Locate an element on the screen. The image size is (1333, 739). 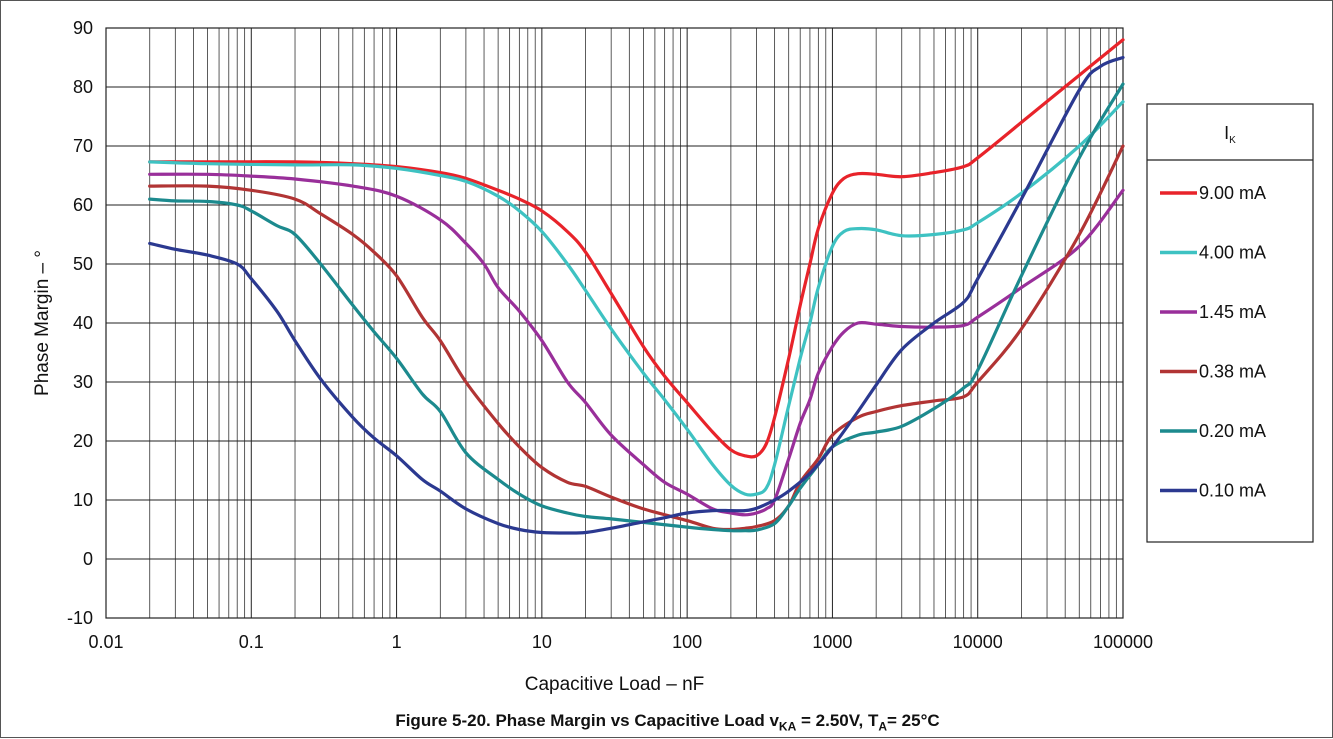
x-tick-label: 100000 is located at coordinates (1123, 642).